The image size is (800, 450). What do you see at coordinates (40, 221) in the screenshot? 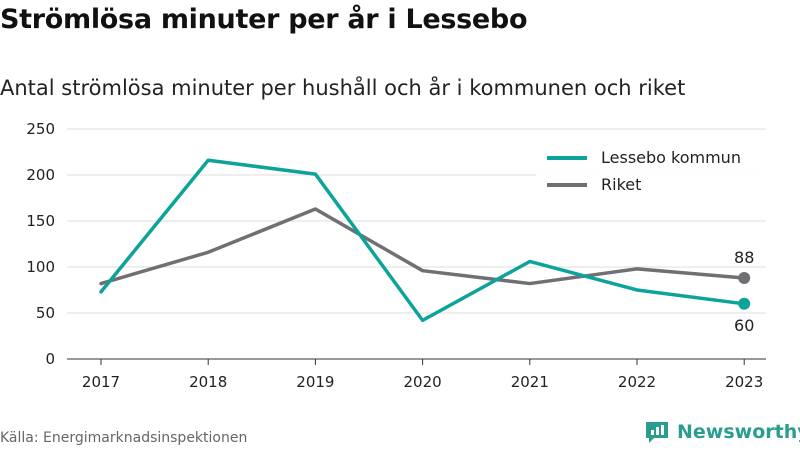
I see `y-tick-label: 150` at bounding box center [40, 221].